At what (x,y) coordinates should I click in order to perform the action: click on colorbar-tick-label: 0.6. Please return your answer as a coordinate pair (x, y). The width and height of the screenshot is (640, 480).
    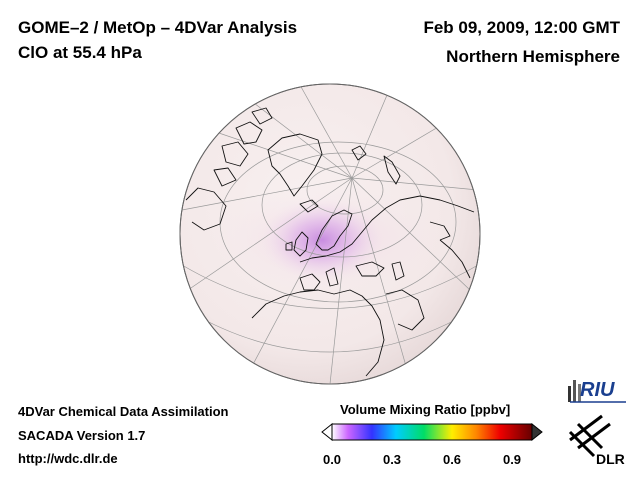
    Looking at the image, I should click on (452, 459).